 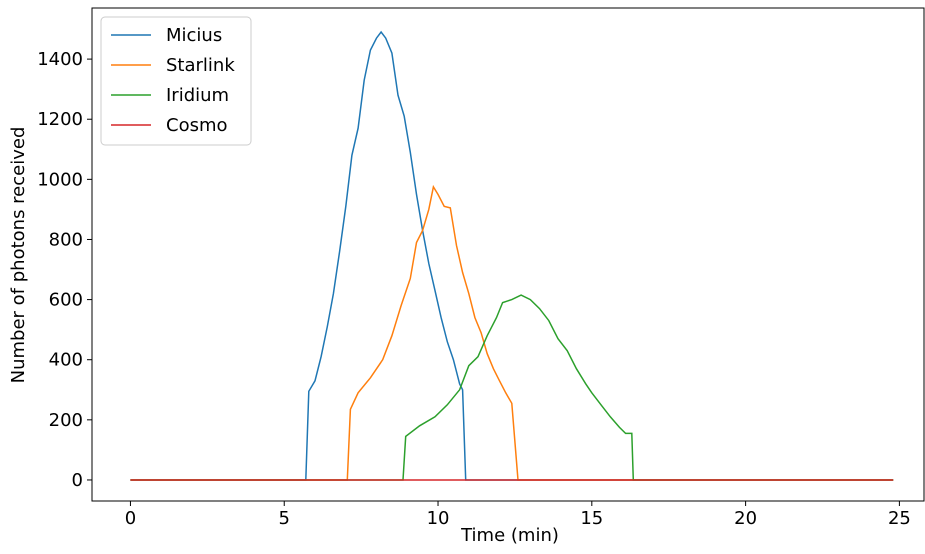 What do you see at coordinates (194, 35) in the screenshot?
I see `legend-label: Micius` at bounding box center [194, 35].